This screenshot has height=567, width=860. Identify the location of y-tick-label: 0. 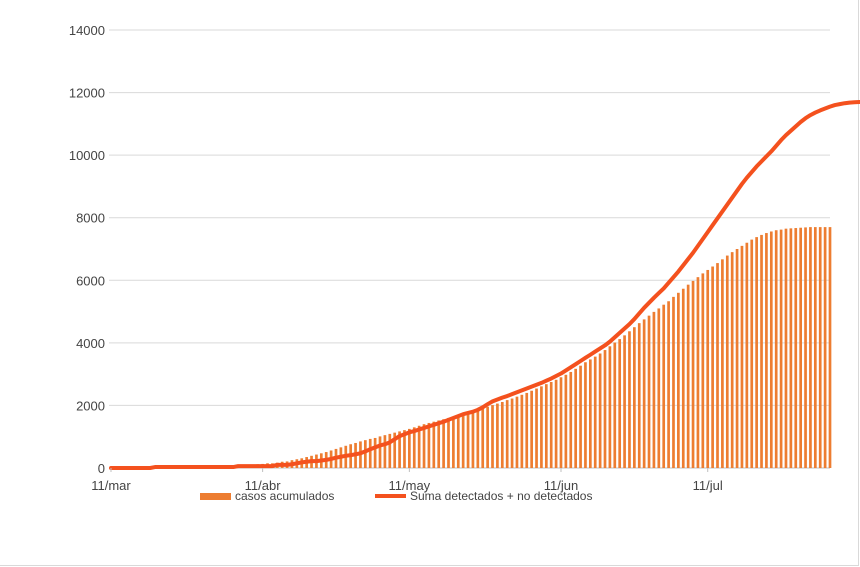
(101, 468).